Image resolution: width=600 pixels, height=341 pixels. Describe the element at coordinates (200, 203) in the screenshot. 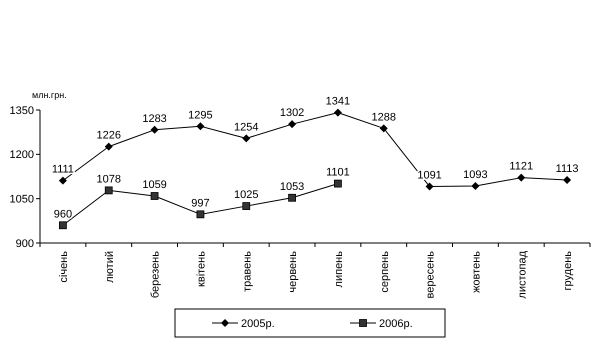

I see `data-label: 997` at that location.